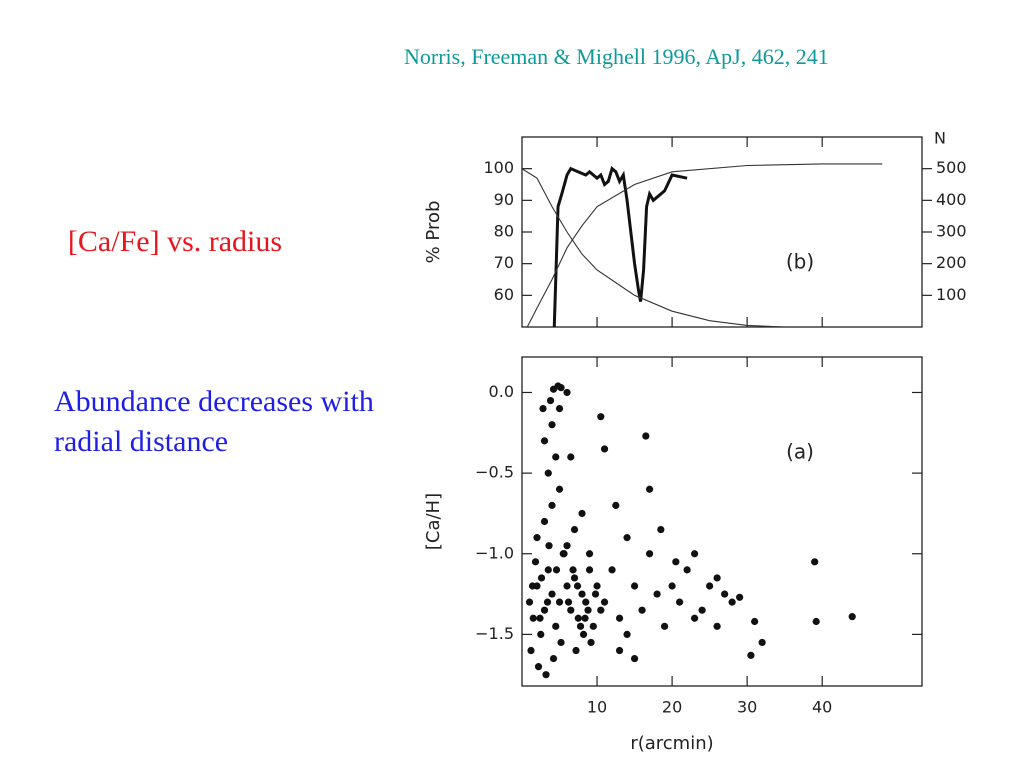 The image size is (1024, 768). Describe the element at coordinates (671, 743) in the screenshot. I see `x-axis-label: r(arcmin)` at that location.